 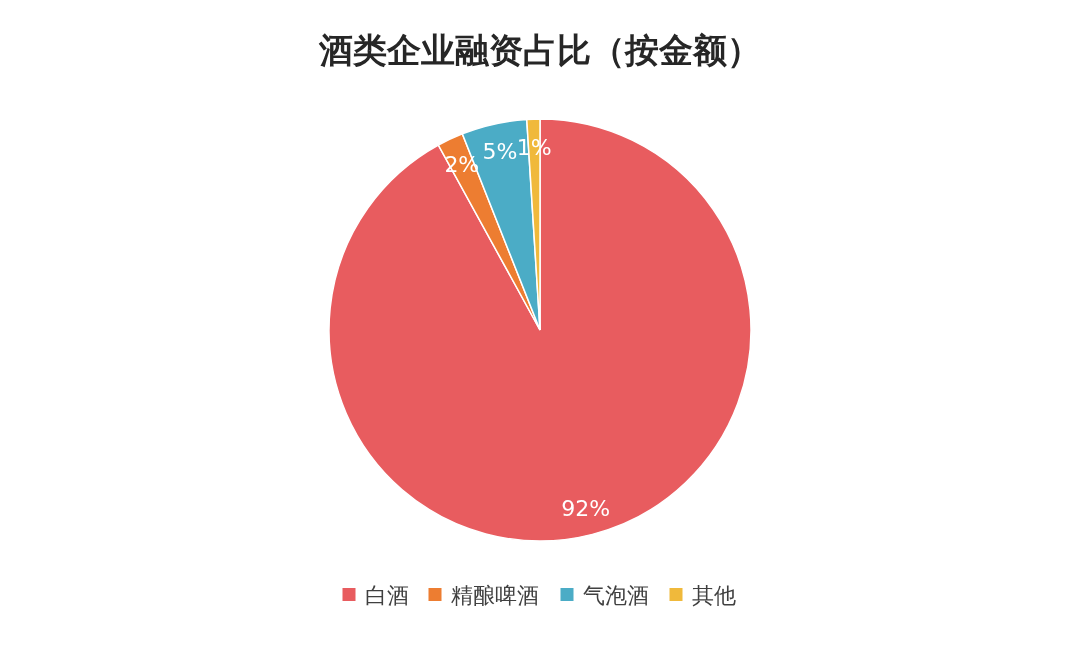 I want to click on chart-title: 酒类企业融资占比（按金额）, so click(x=539, y=50).